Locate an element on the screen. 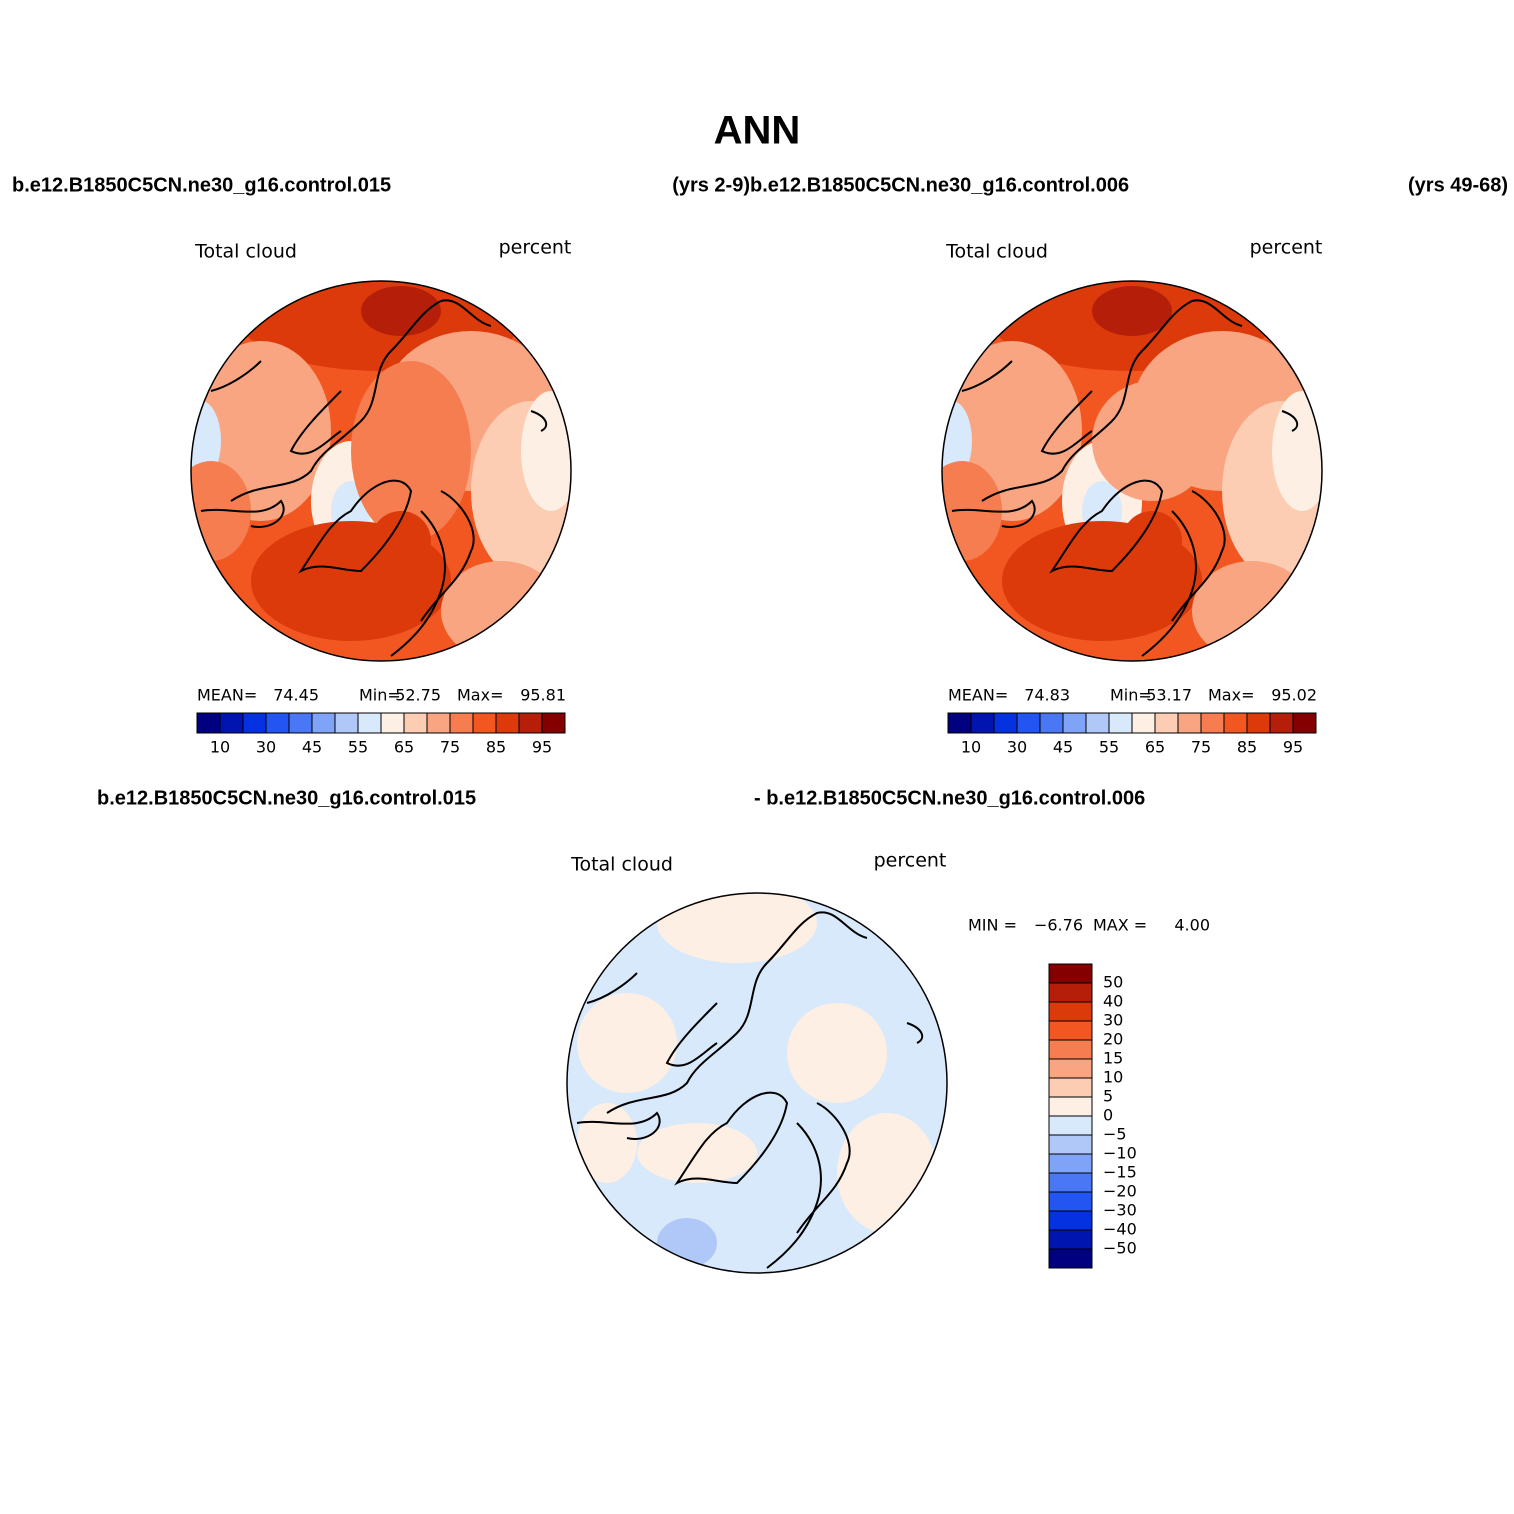 This screenshot has height=1514, width=1514. statistic: MAX = is located at coordinates (1120, 925).